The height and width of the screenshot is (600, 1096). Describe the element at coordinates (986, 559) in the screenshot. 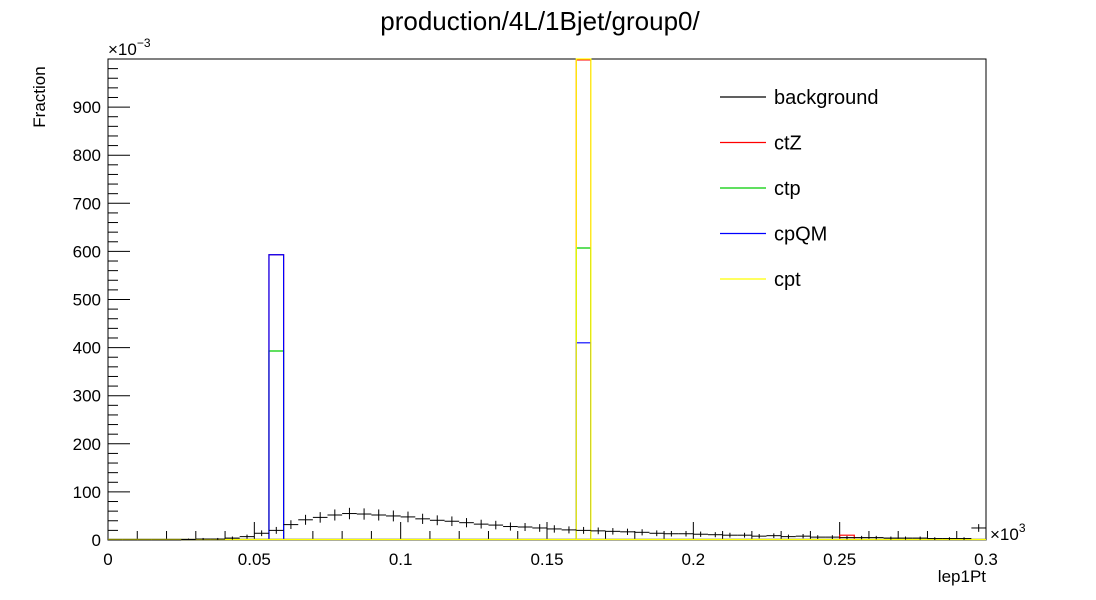

I see `x-tick-label: 0.3` at that location.